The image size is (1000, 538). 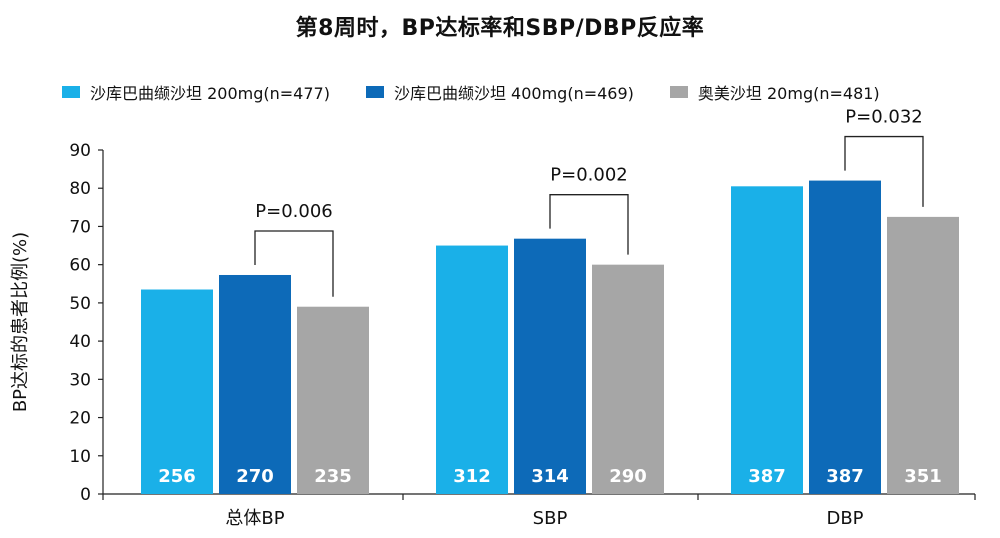 What do you see at coordinates (177, 476) in the screenshot?
I see `bar-data-label: 256` at bounding box center [177, 476].